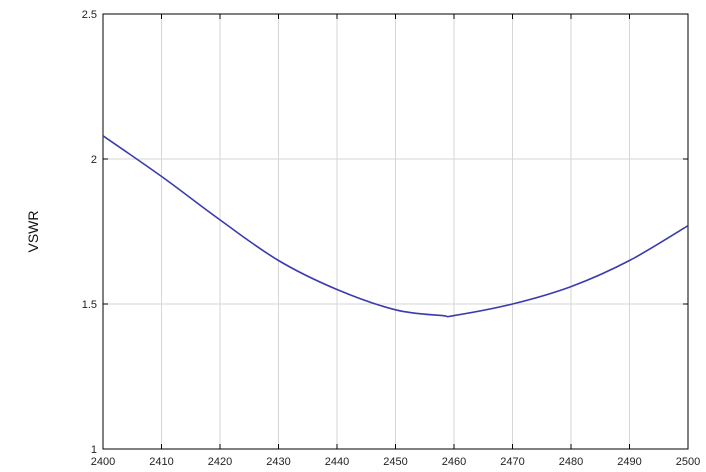  I want to click on x-tick-label: 2490, so click(629, 462).